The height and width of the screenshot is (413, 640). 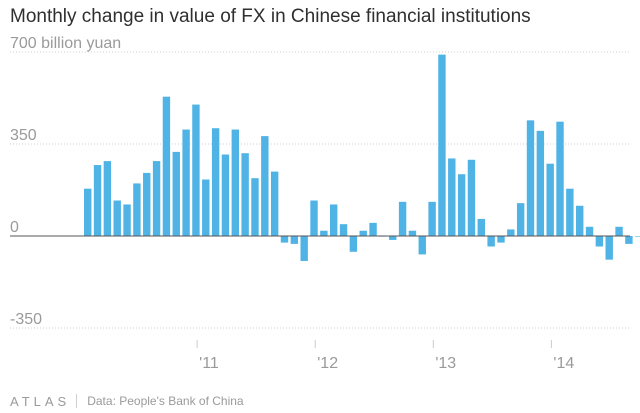 I want to click on x-axis: '11'12'13'14'15, so click(x=385, y=356).